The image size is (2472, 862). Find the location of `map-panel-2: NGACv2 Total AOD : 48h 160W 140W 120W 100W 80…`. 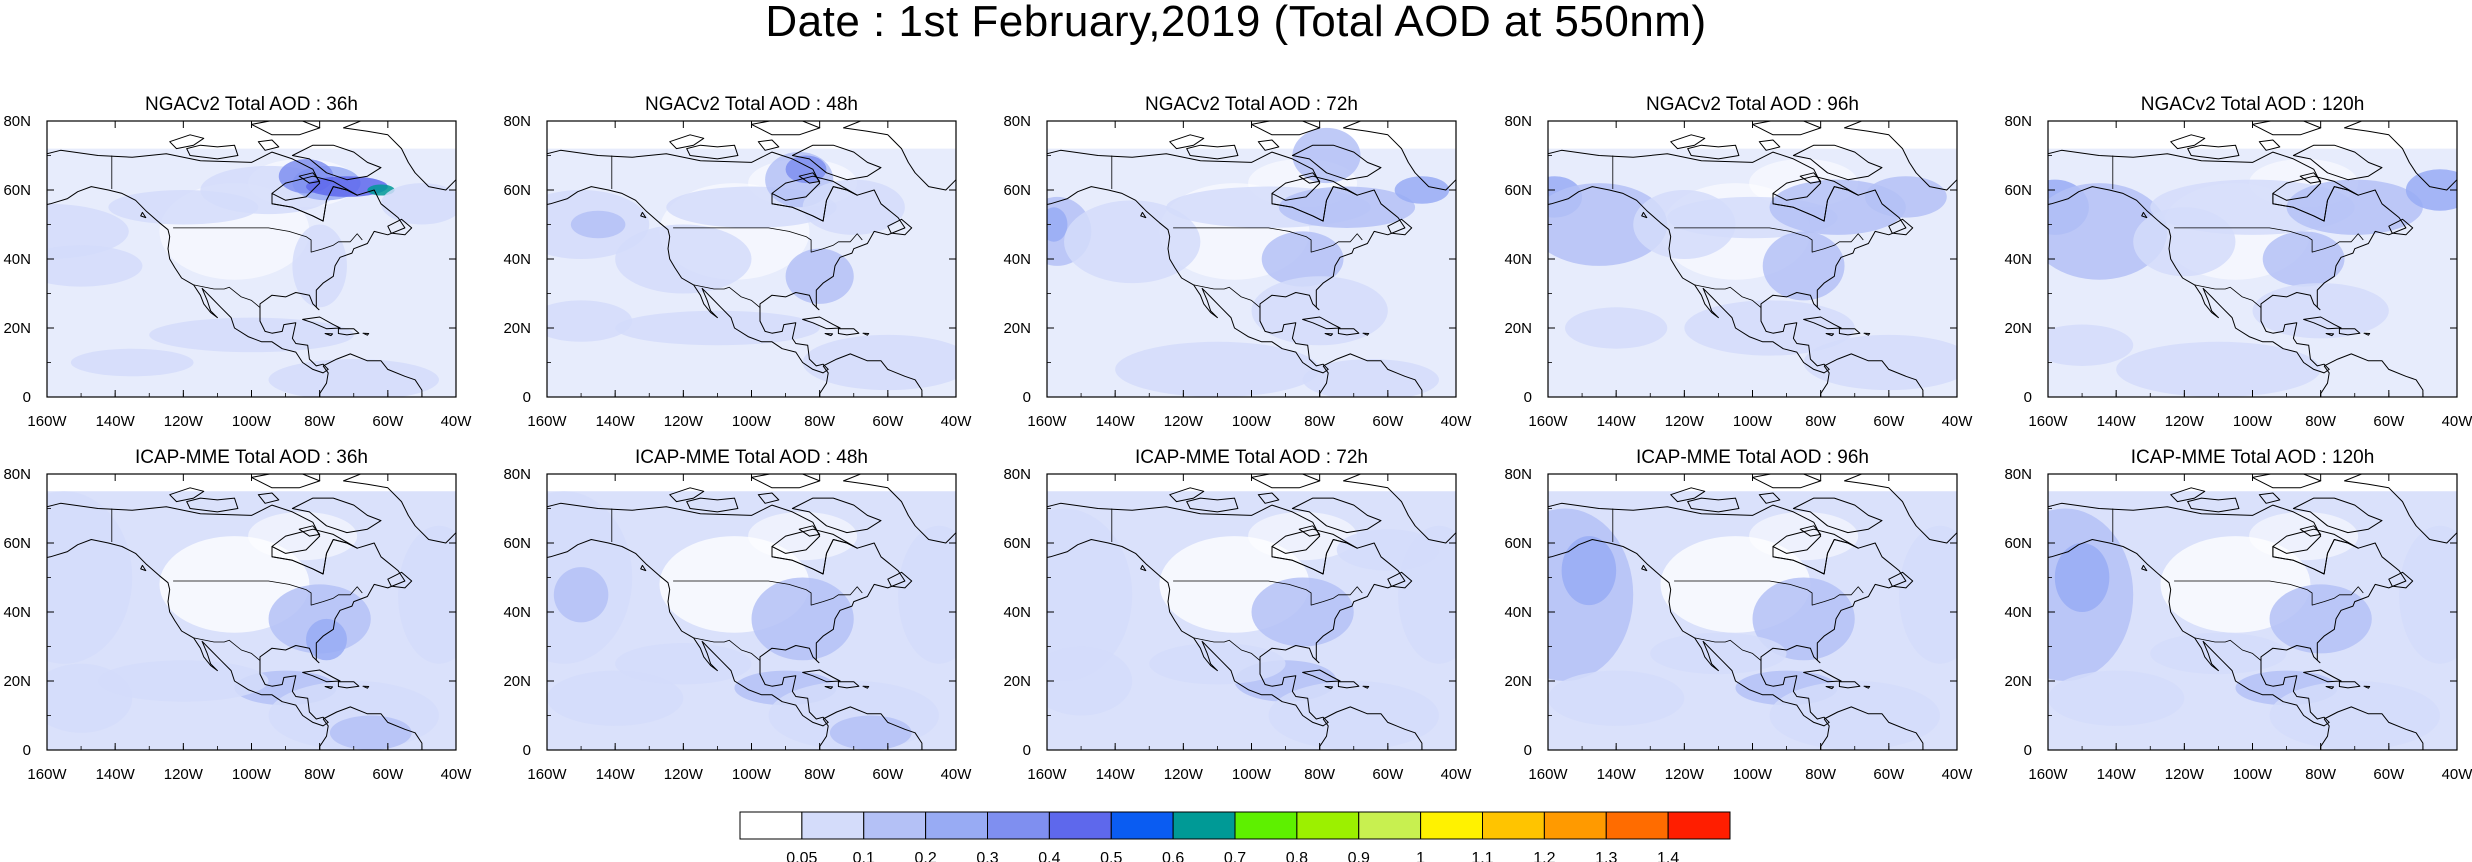

map-panel-2: NGACv2 Total AOD : 48h 160W 140W 120W 100W 80… is located at coordinates (737, 262).